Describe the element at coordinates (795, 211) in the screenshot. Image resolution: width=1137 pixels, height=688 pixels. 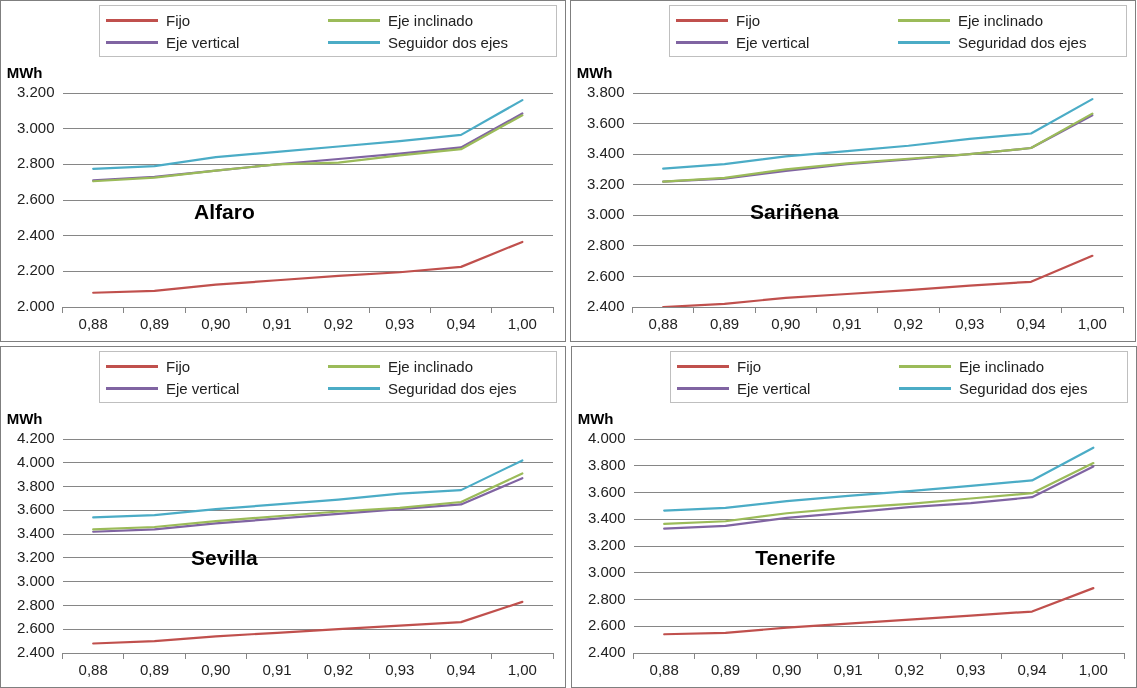
I see `annotation: Sariñena` at that location.